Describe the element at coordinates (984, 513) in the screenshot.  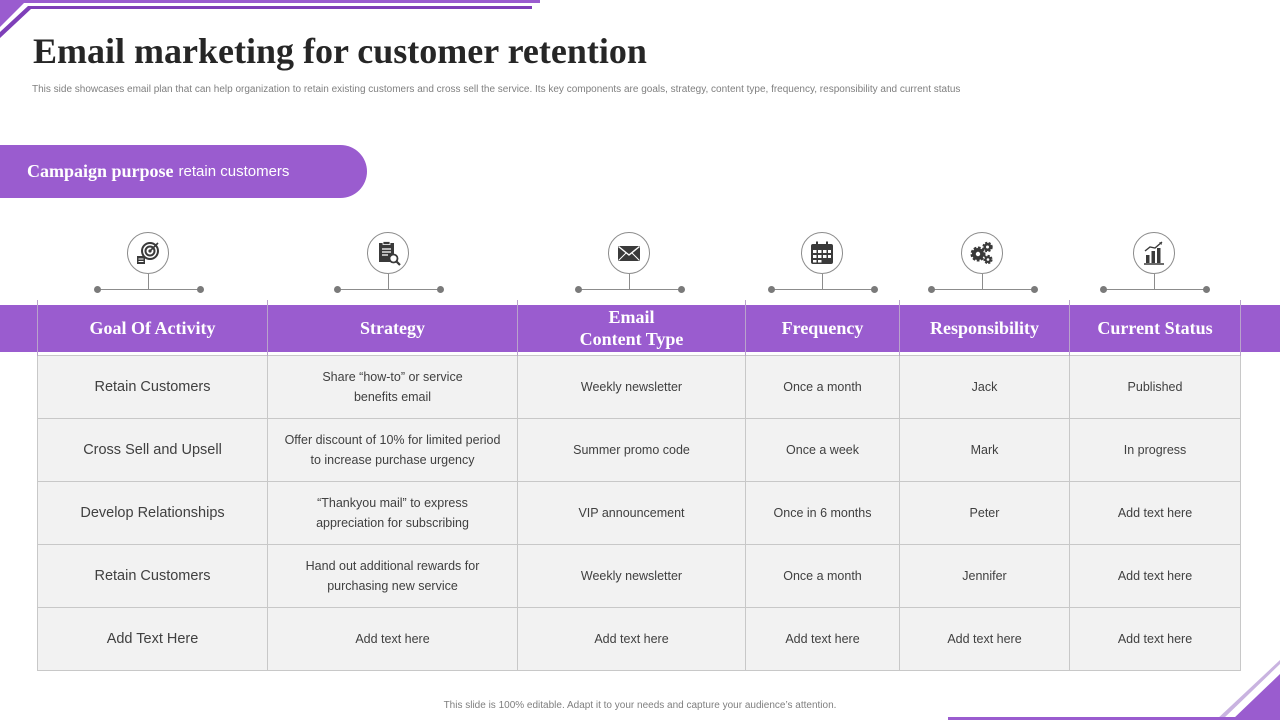
I see `responsibility-cell: Peter` at that location.